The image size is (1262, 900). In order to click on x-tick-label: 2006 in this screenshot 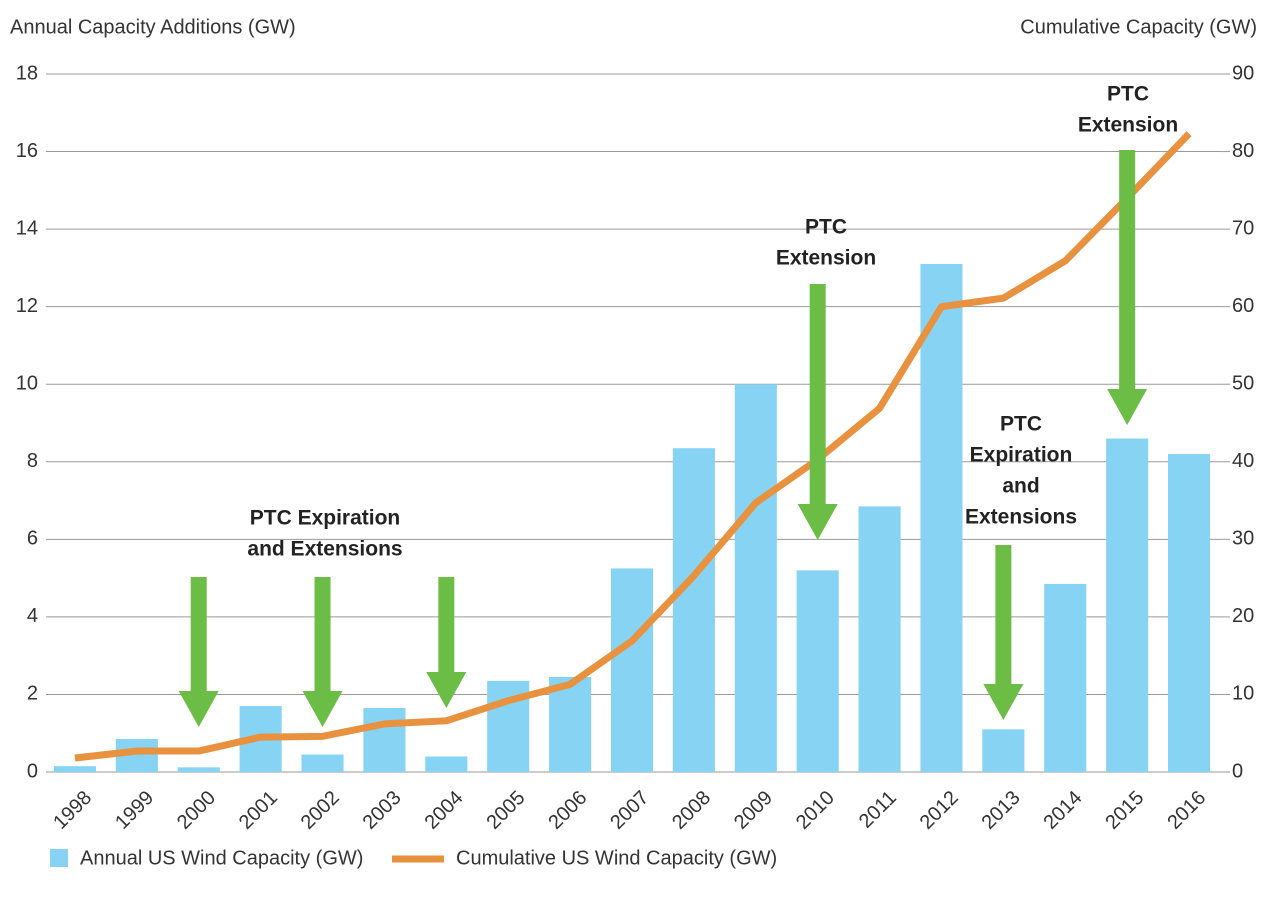, I will do `click(567, 810)`.